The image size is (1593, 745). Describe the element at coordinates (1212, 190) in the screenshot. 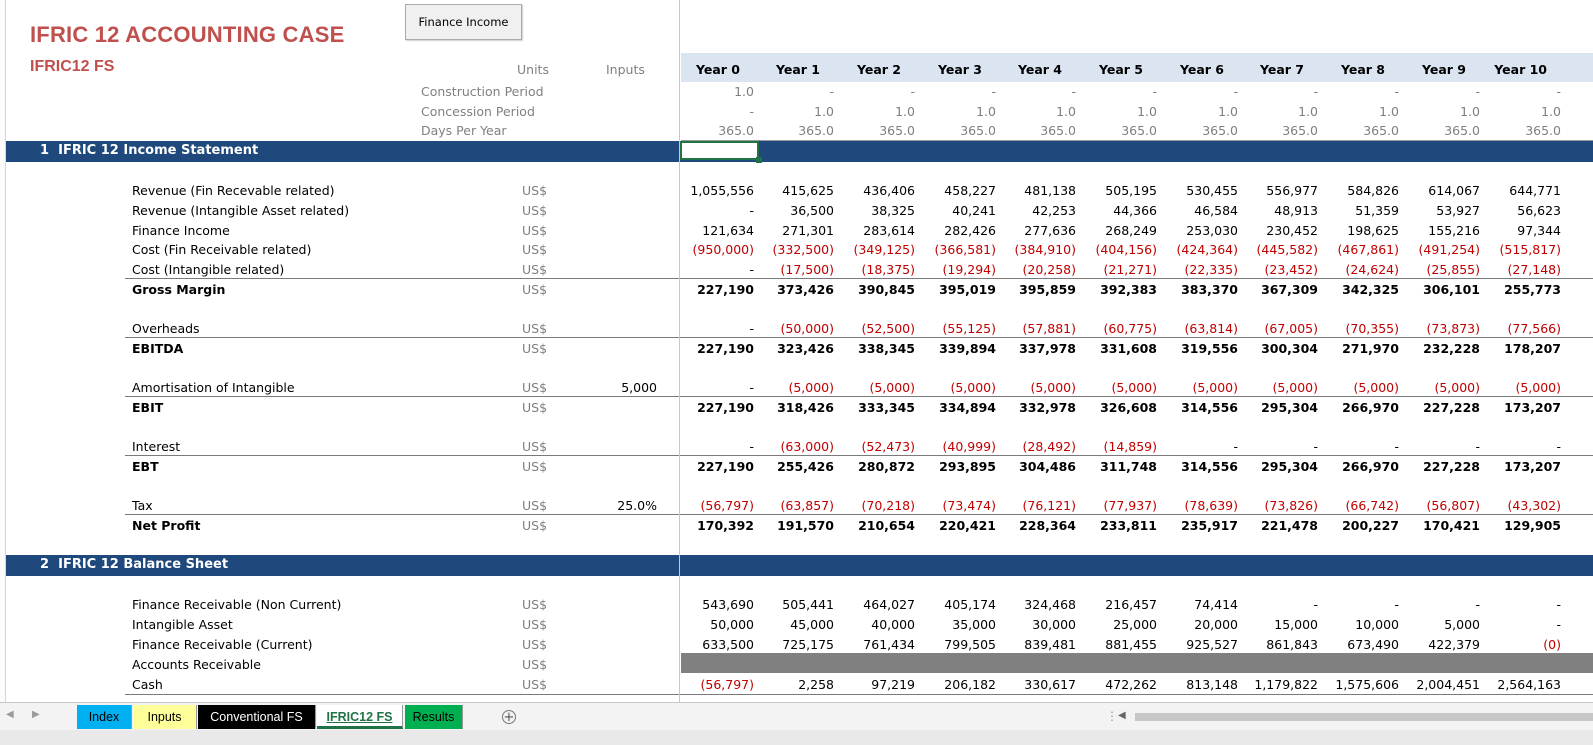

I see `value-cell: 530,455` at that location.